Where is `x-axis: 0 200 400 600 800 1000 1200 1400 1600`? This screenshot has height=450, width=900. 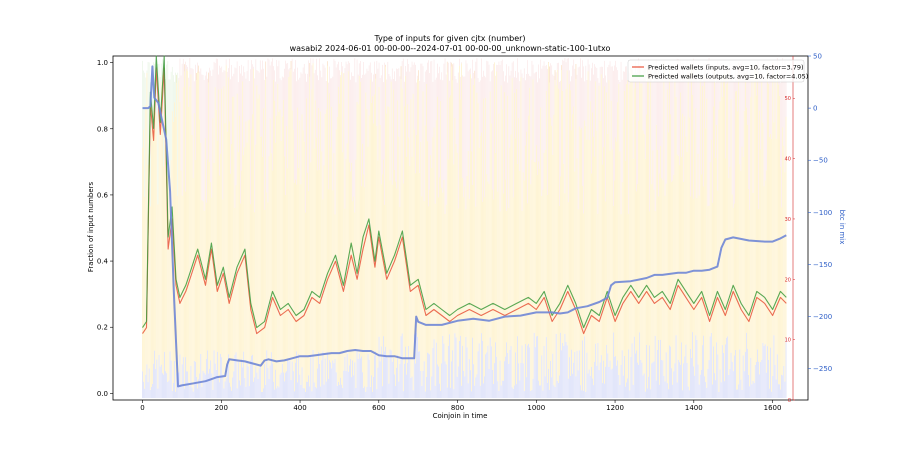 x-axis: 0 200 400 600 800 1000 1200 1400 1600 is located at coordinates (460, 406).